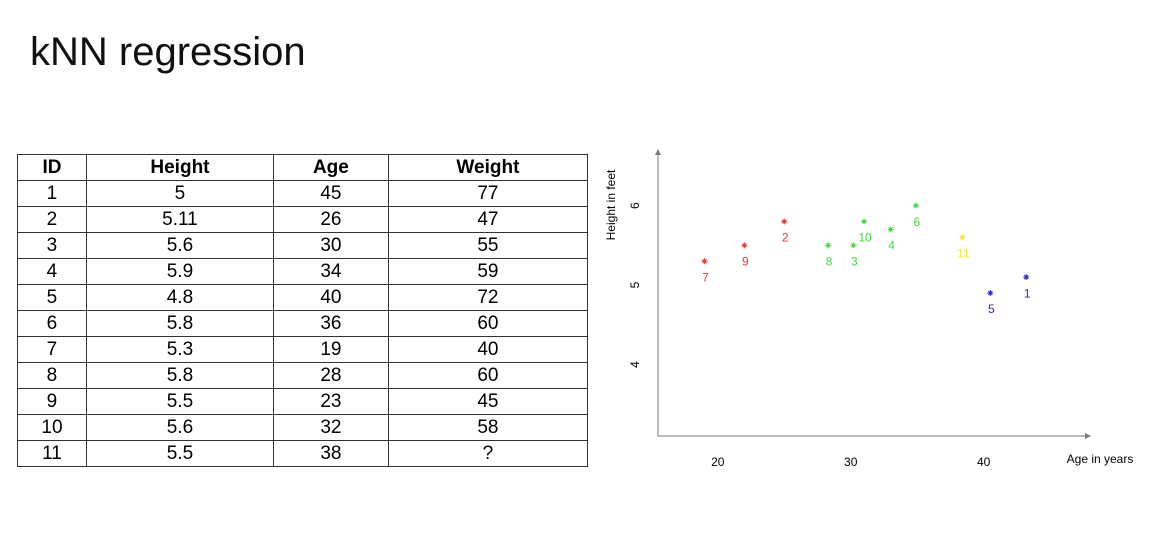 The image size is (1162, 557). What do you see at coordinates (303, 219) in the screenshot?
I see `table-row: 2 5.11 26 47` at bounding box center [303, 219].